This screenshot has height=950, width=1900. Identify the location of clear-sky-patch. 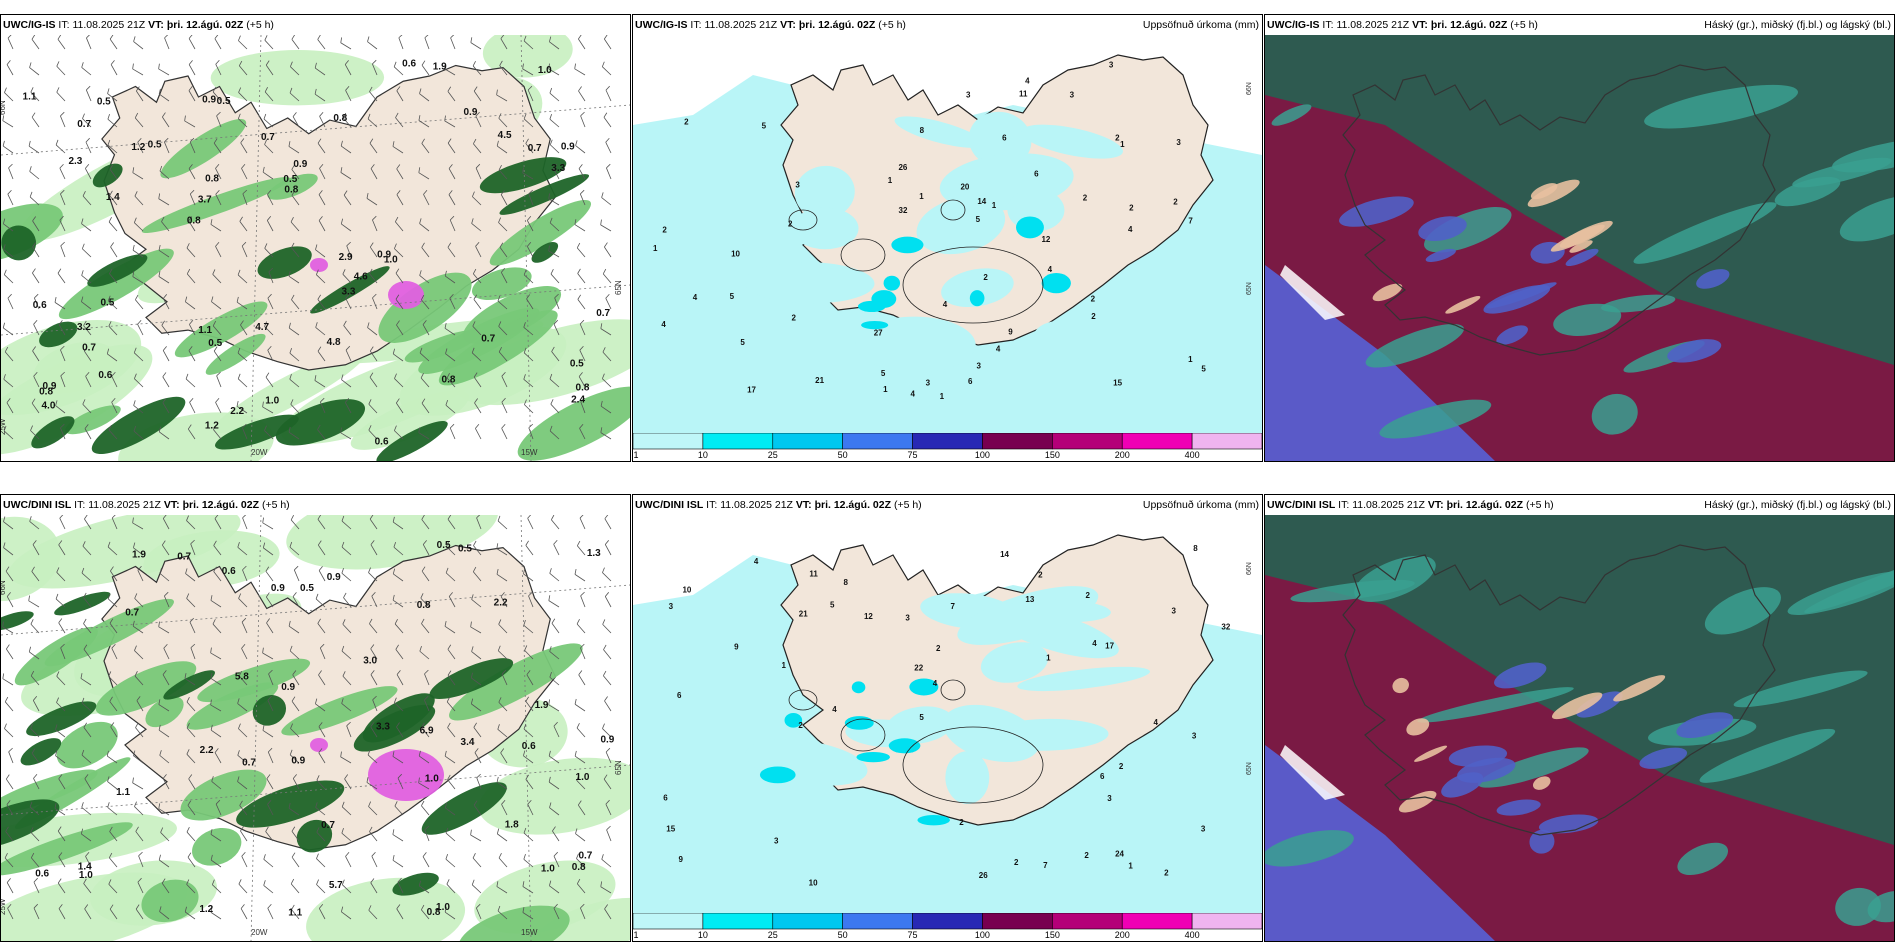
(1639, 688).